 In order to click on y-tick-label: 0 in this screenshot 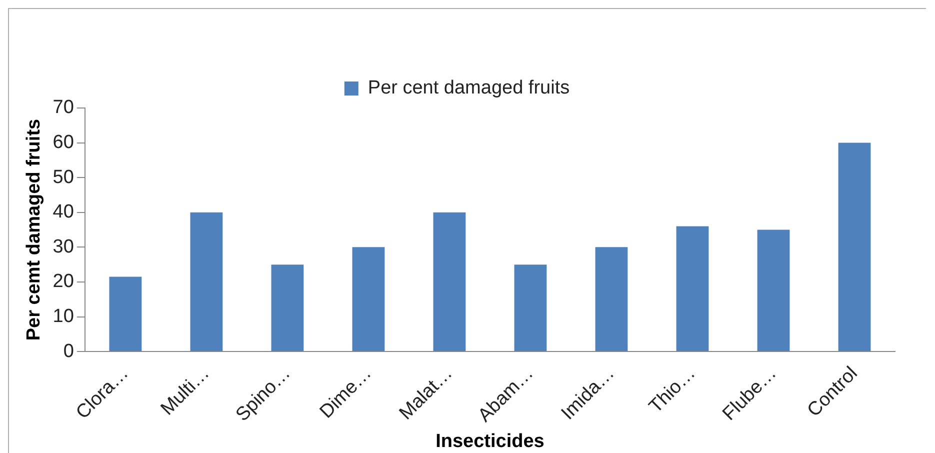, I will do `click(68, 351)`.